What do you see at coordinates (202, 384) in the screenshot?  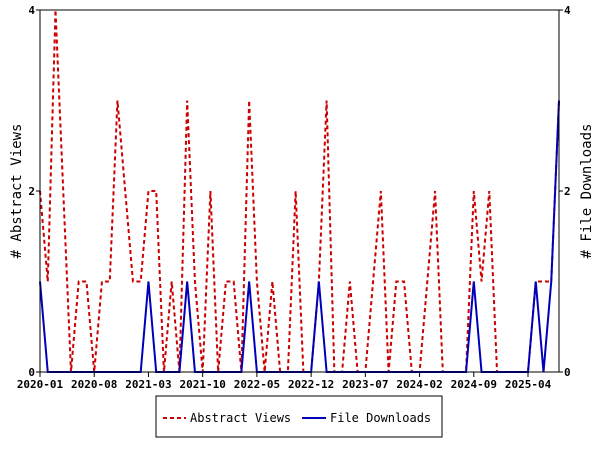 I see `x-tick-label: 2021-10` at bounding box center [202, 384].